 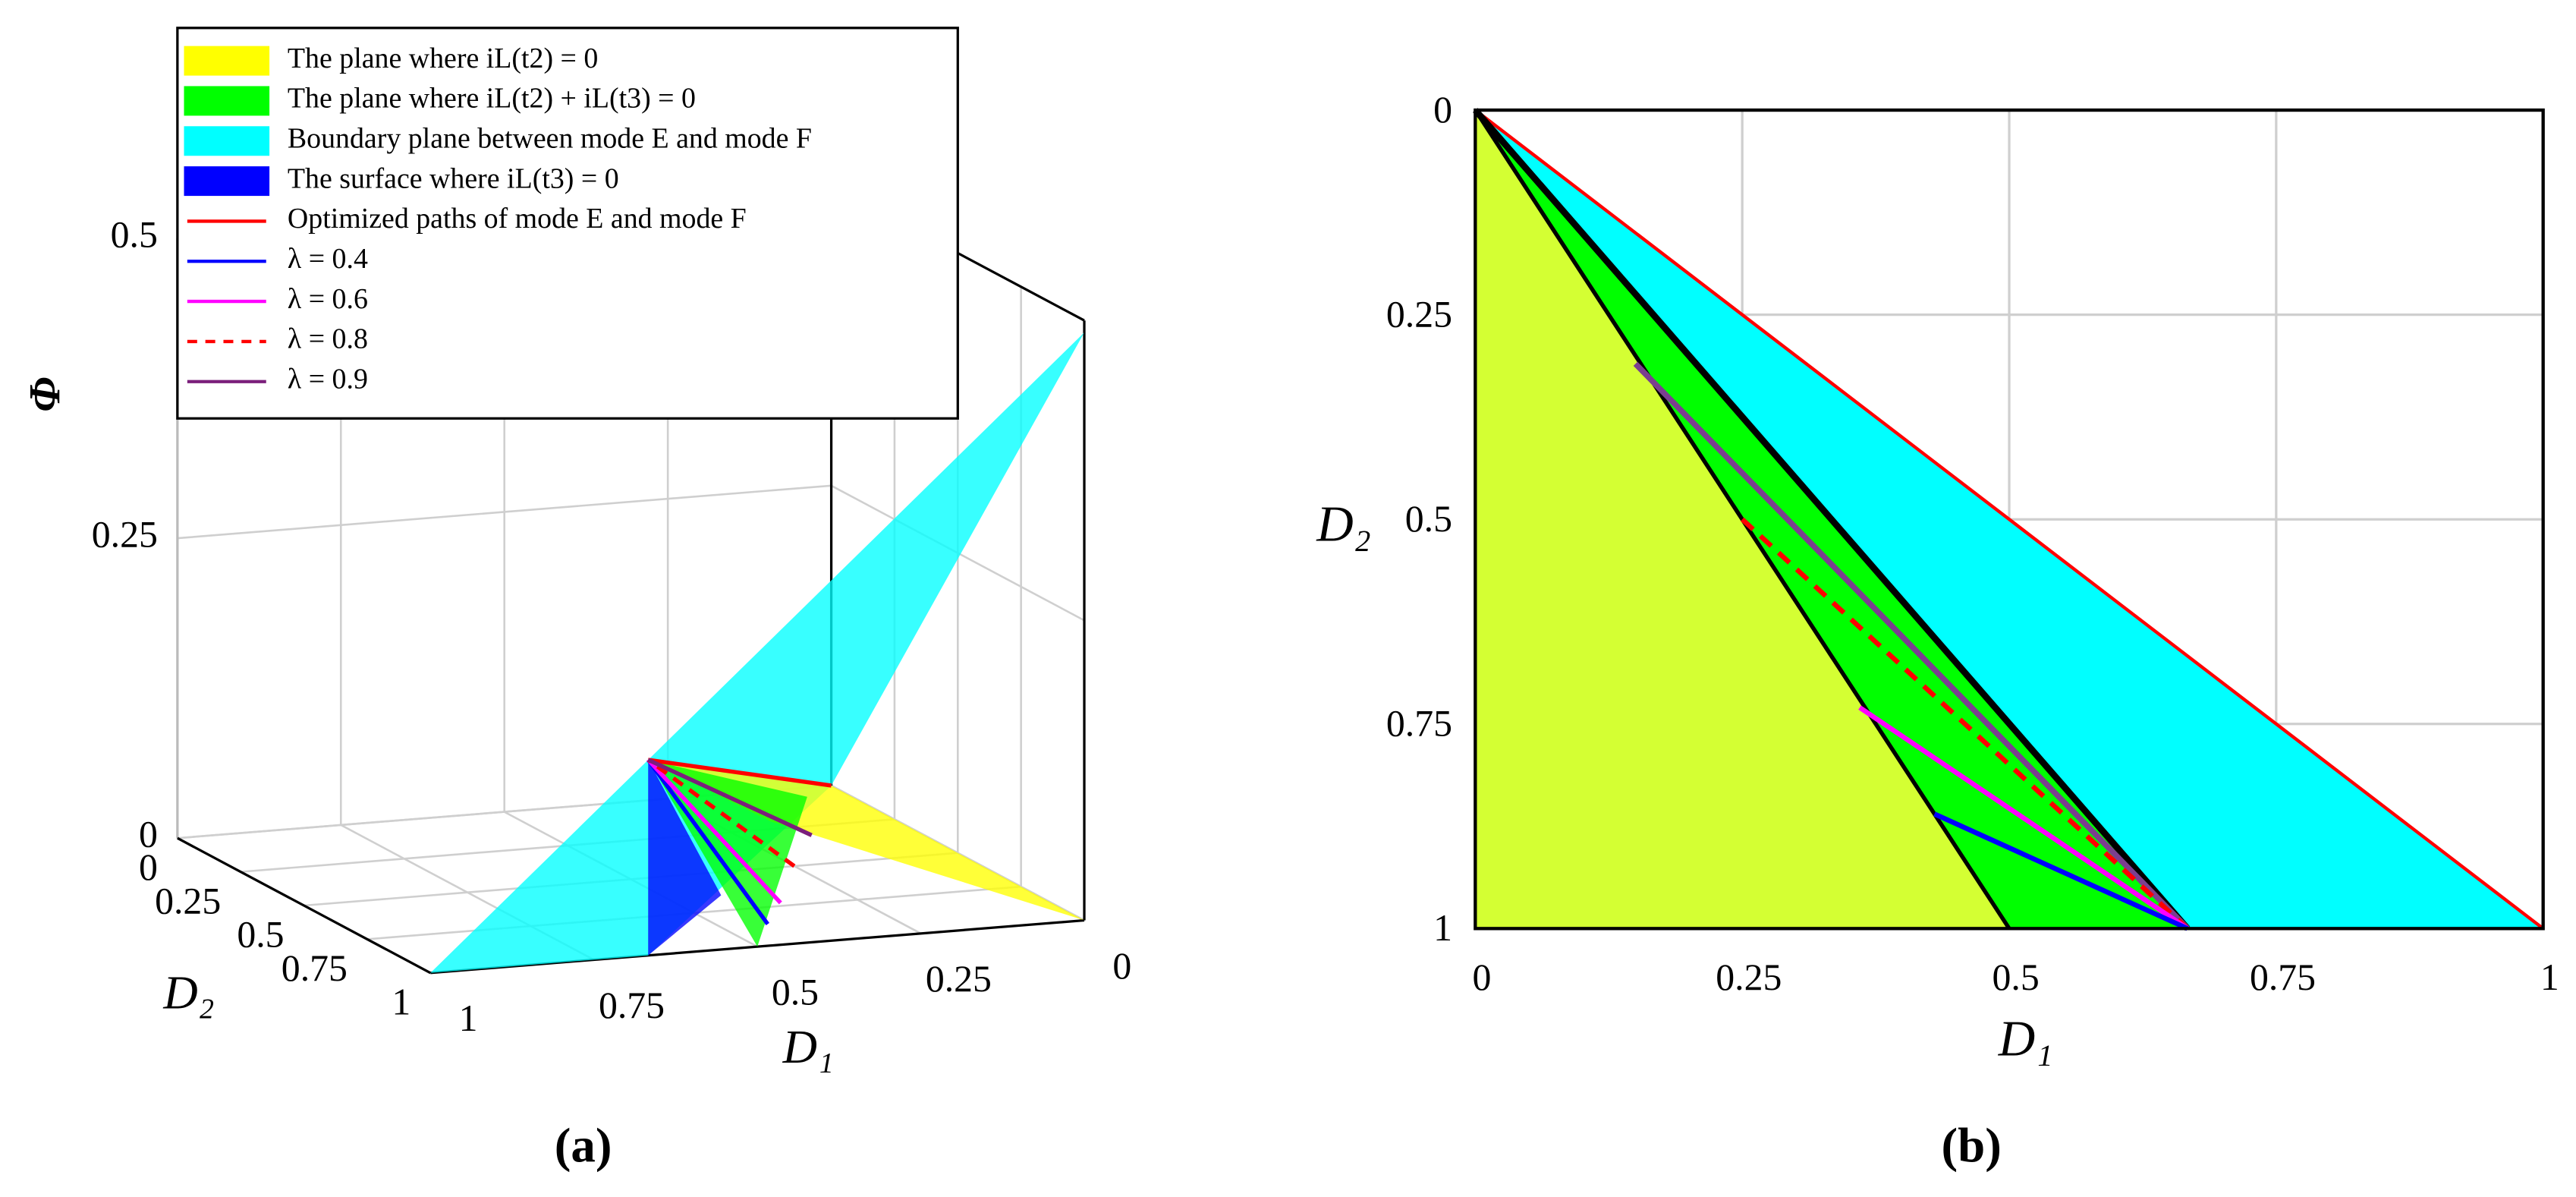 I want to click on legend-label: The surface where iL(t3) = 0, so click(x=453, y=178).